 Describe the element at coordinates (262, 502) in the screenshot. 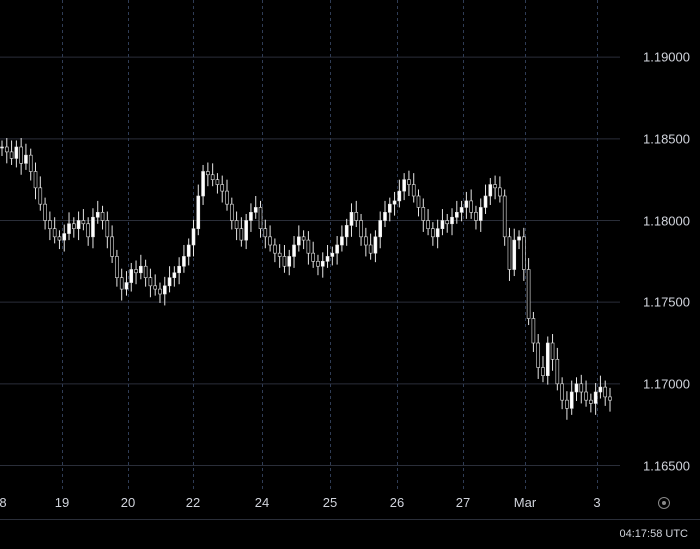

I see `time-tick-label: 24` at that location.